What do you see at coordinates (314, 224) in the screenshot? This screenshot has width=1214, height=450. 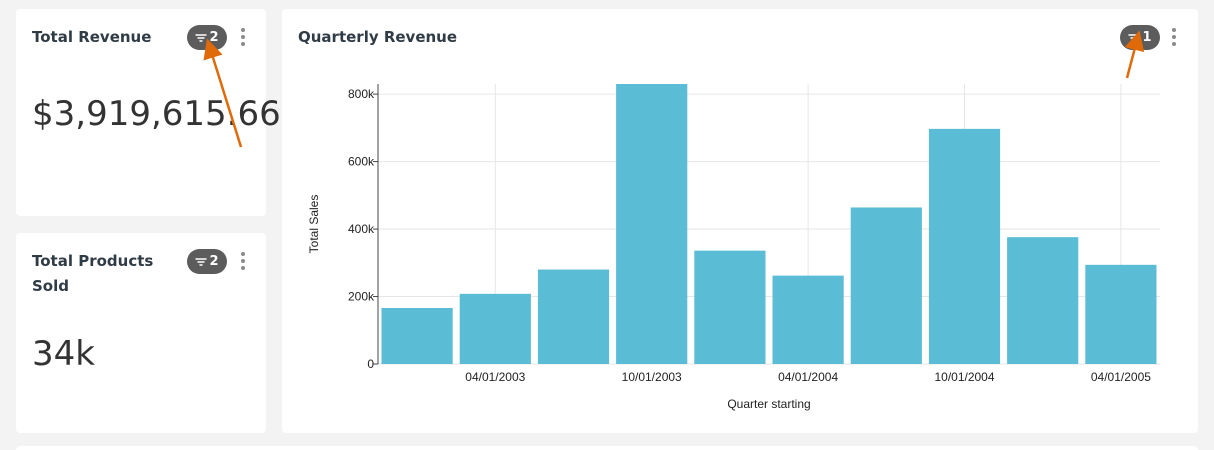 I see `y-axis-title: Total Sales` at bounding box center [314, 224].